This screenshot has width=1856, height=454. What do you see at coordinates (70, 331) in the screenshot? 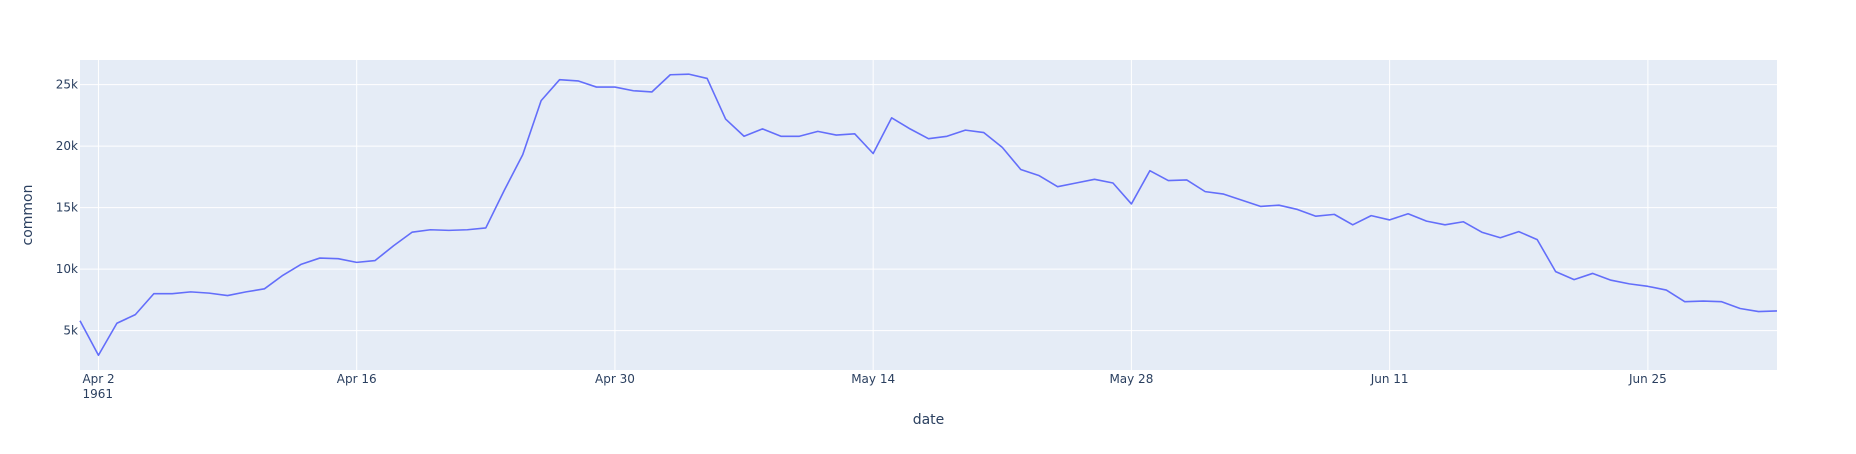
I see `y-tick-label: 5k` at bounding box center [70, 331].